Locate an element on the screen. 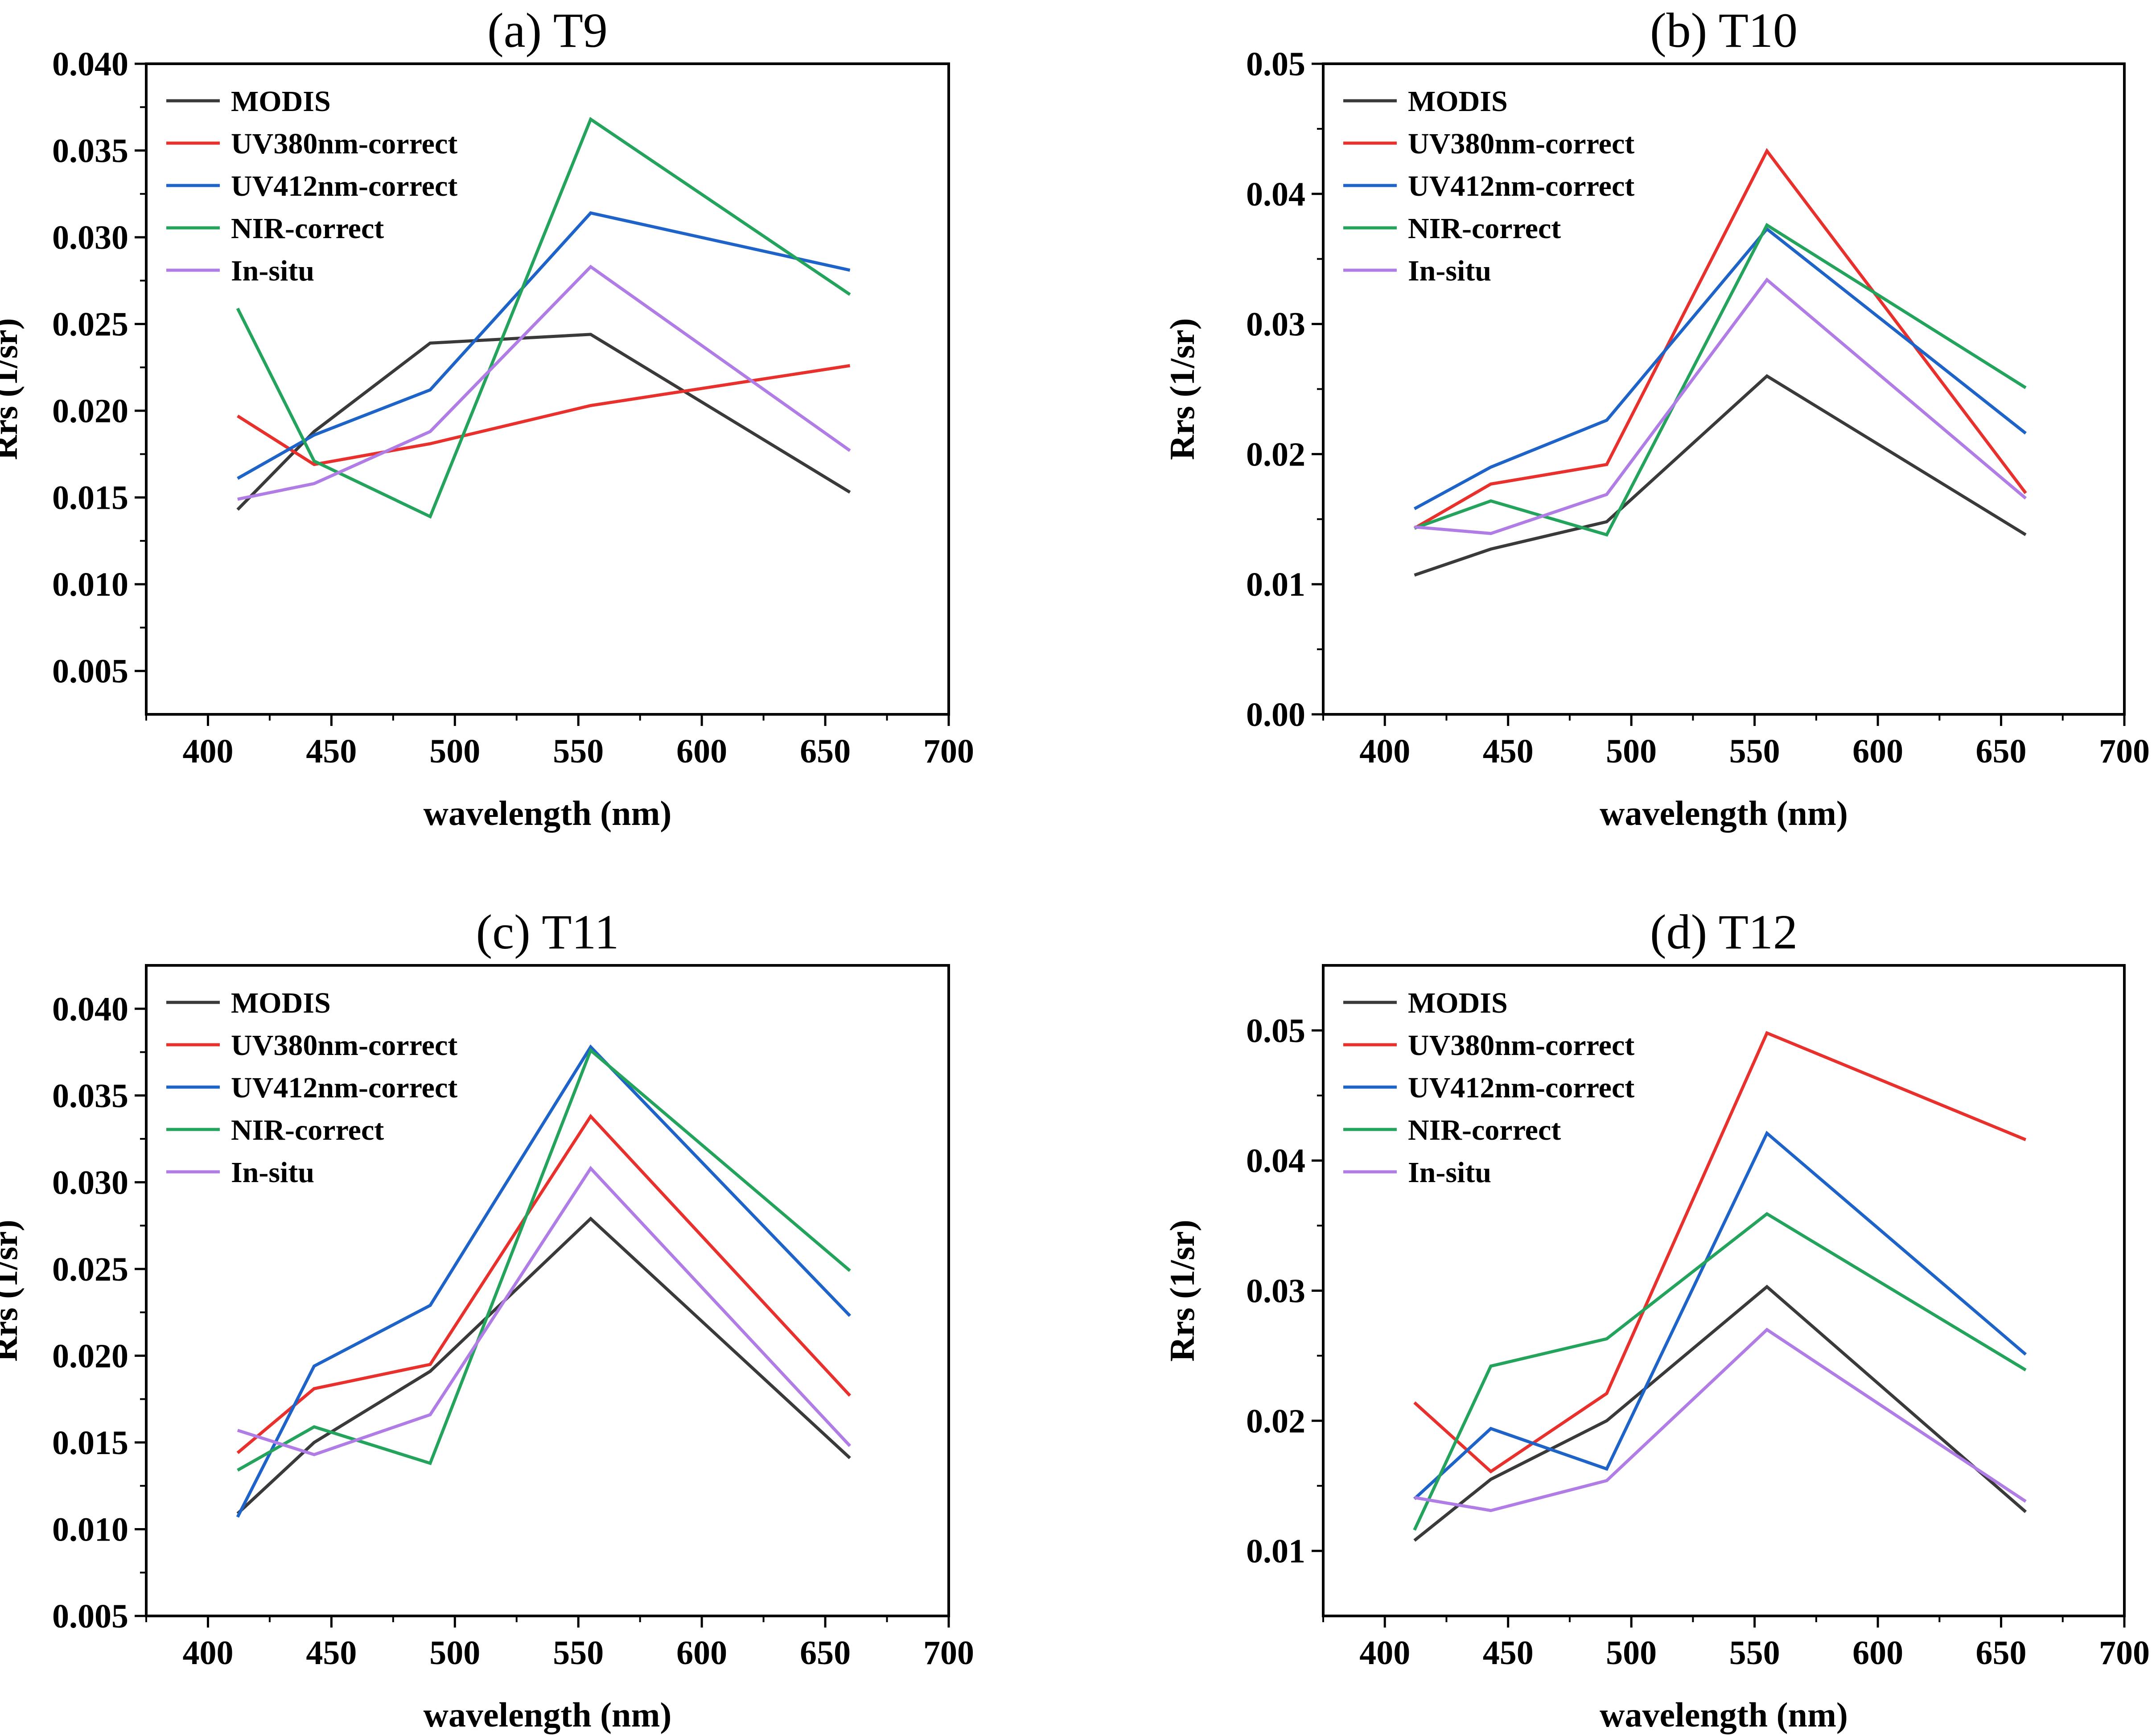 The height and width of the screenshot is (1735, 2156). y-tick-label: 0.02 is located at coordinates (1275, 455).